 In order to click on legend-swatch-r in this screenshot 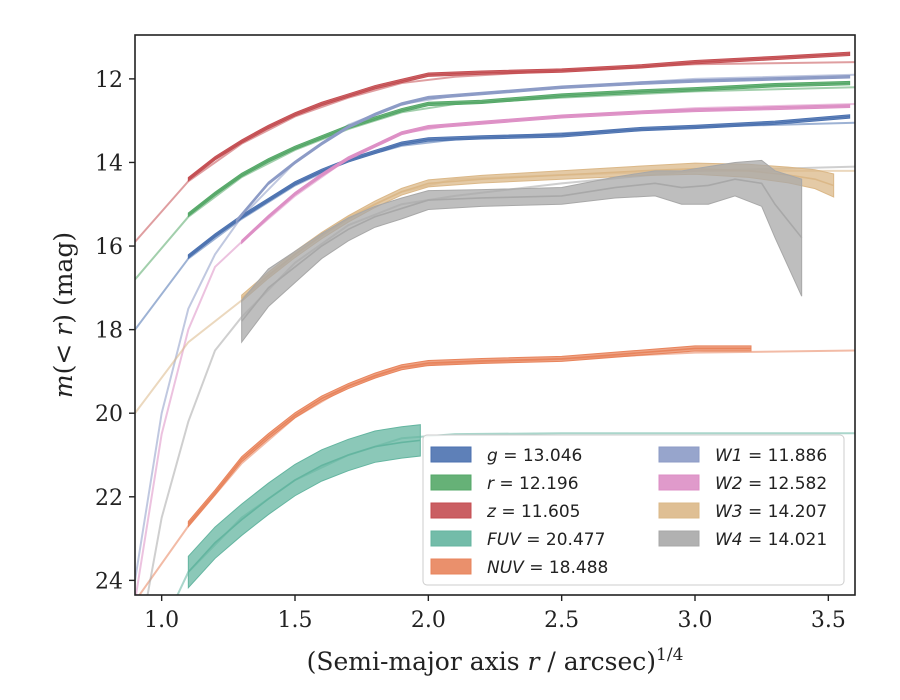, I will do `click(451, 482)`.